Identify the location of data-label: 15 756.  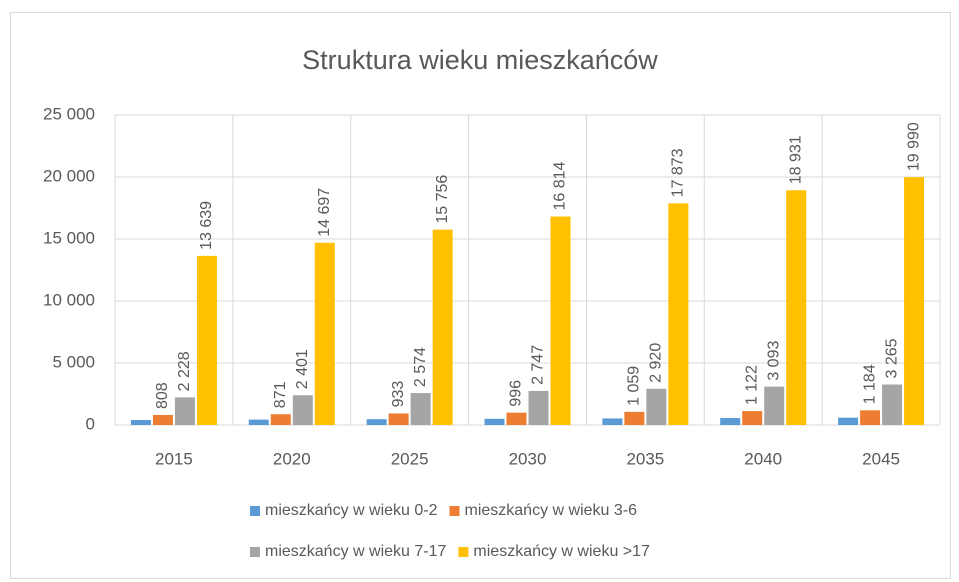
(442, 199).